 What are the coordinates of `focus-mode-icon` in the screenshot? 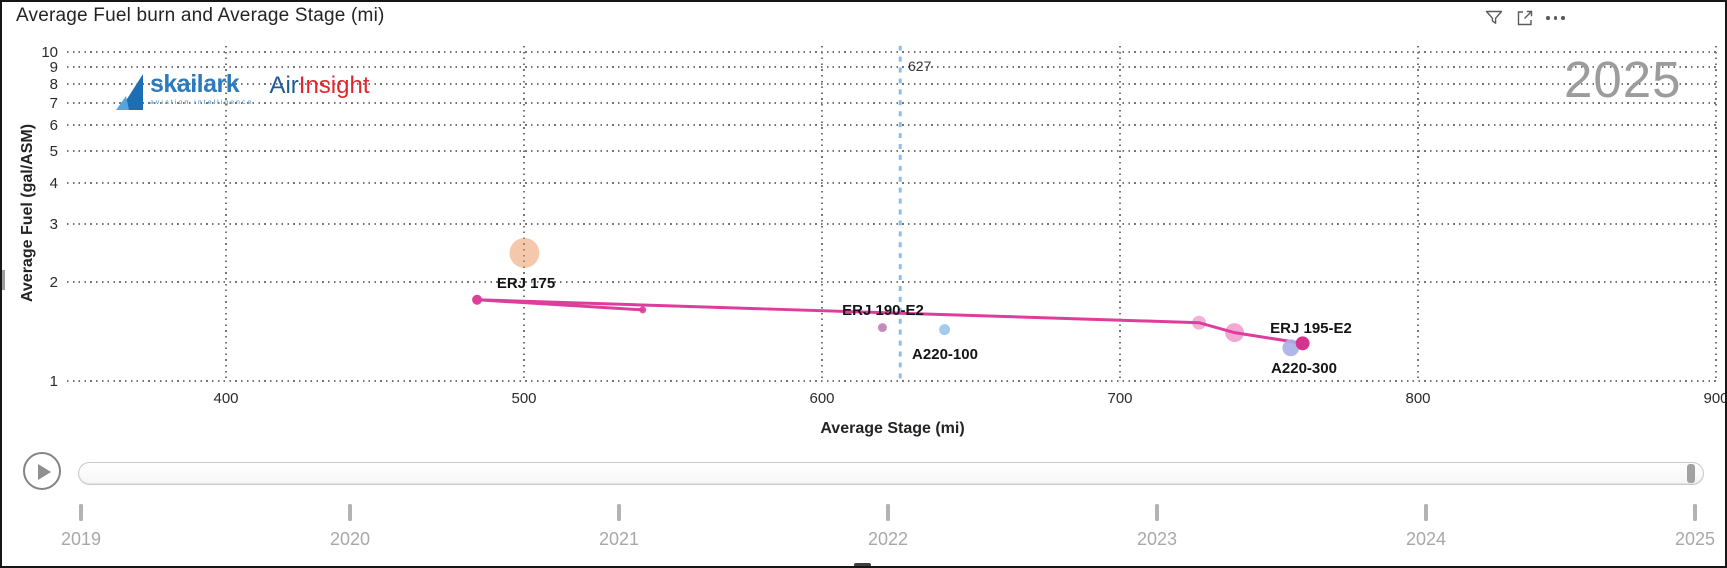 It's located at (1525, 18).